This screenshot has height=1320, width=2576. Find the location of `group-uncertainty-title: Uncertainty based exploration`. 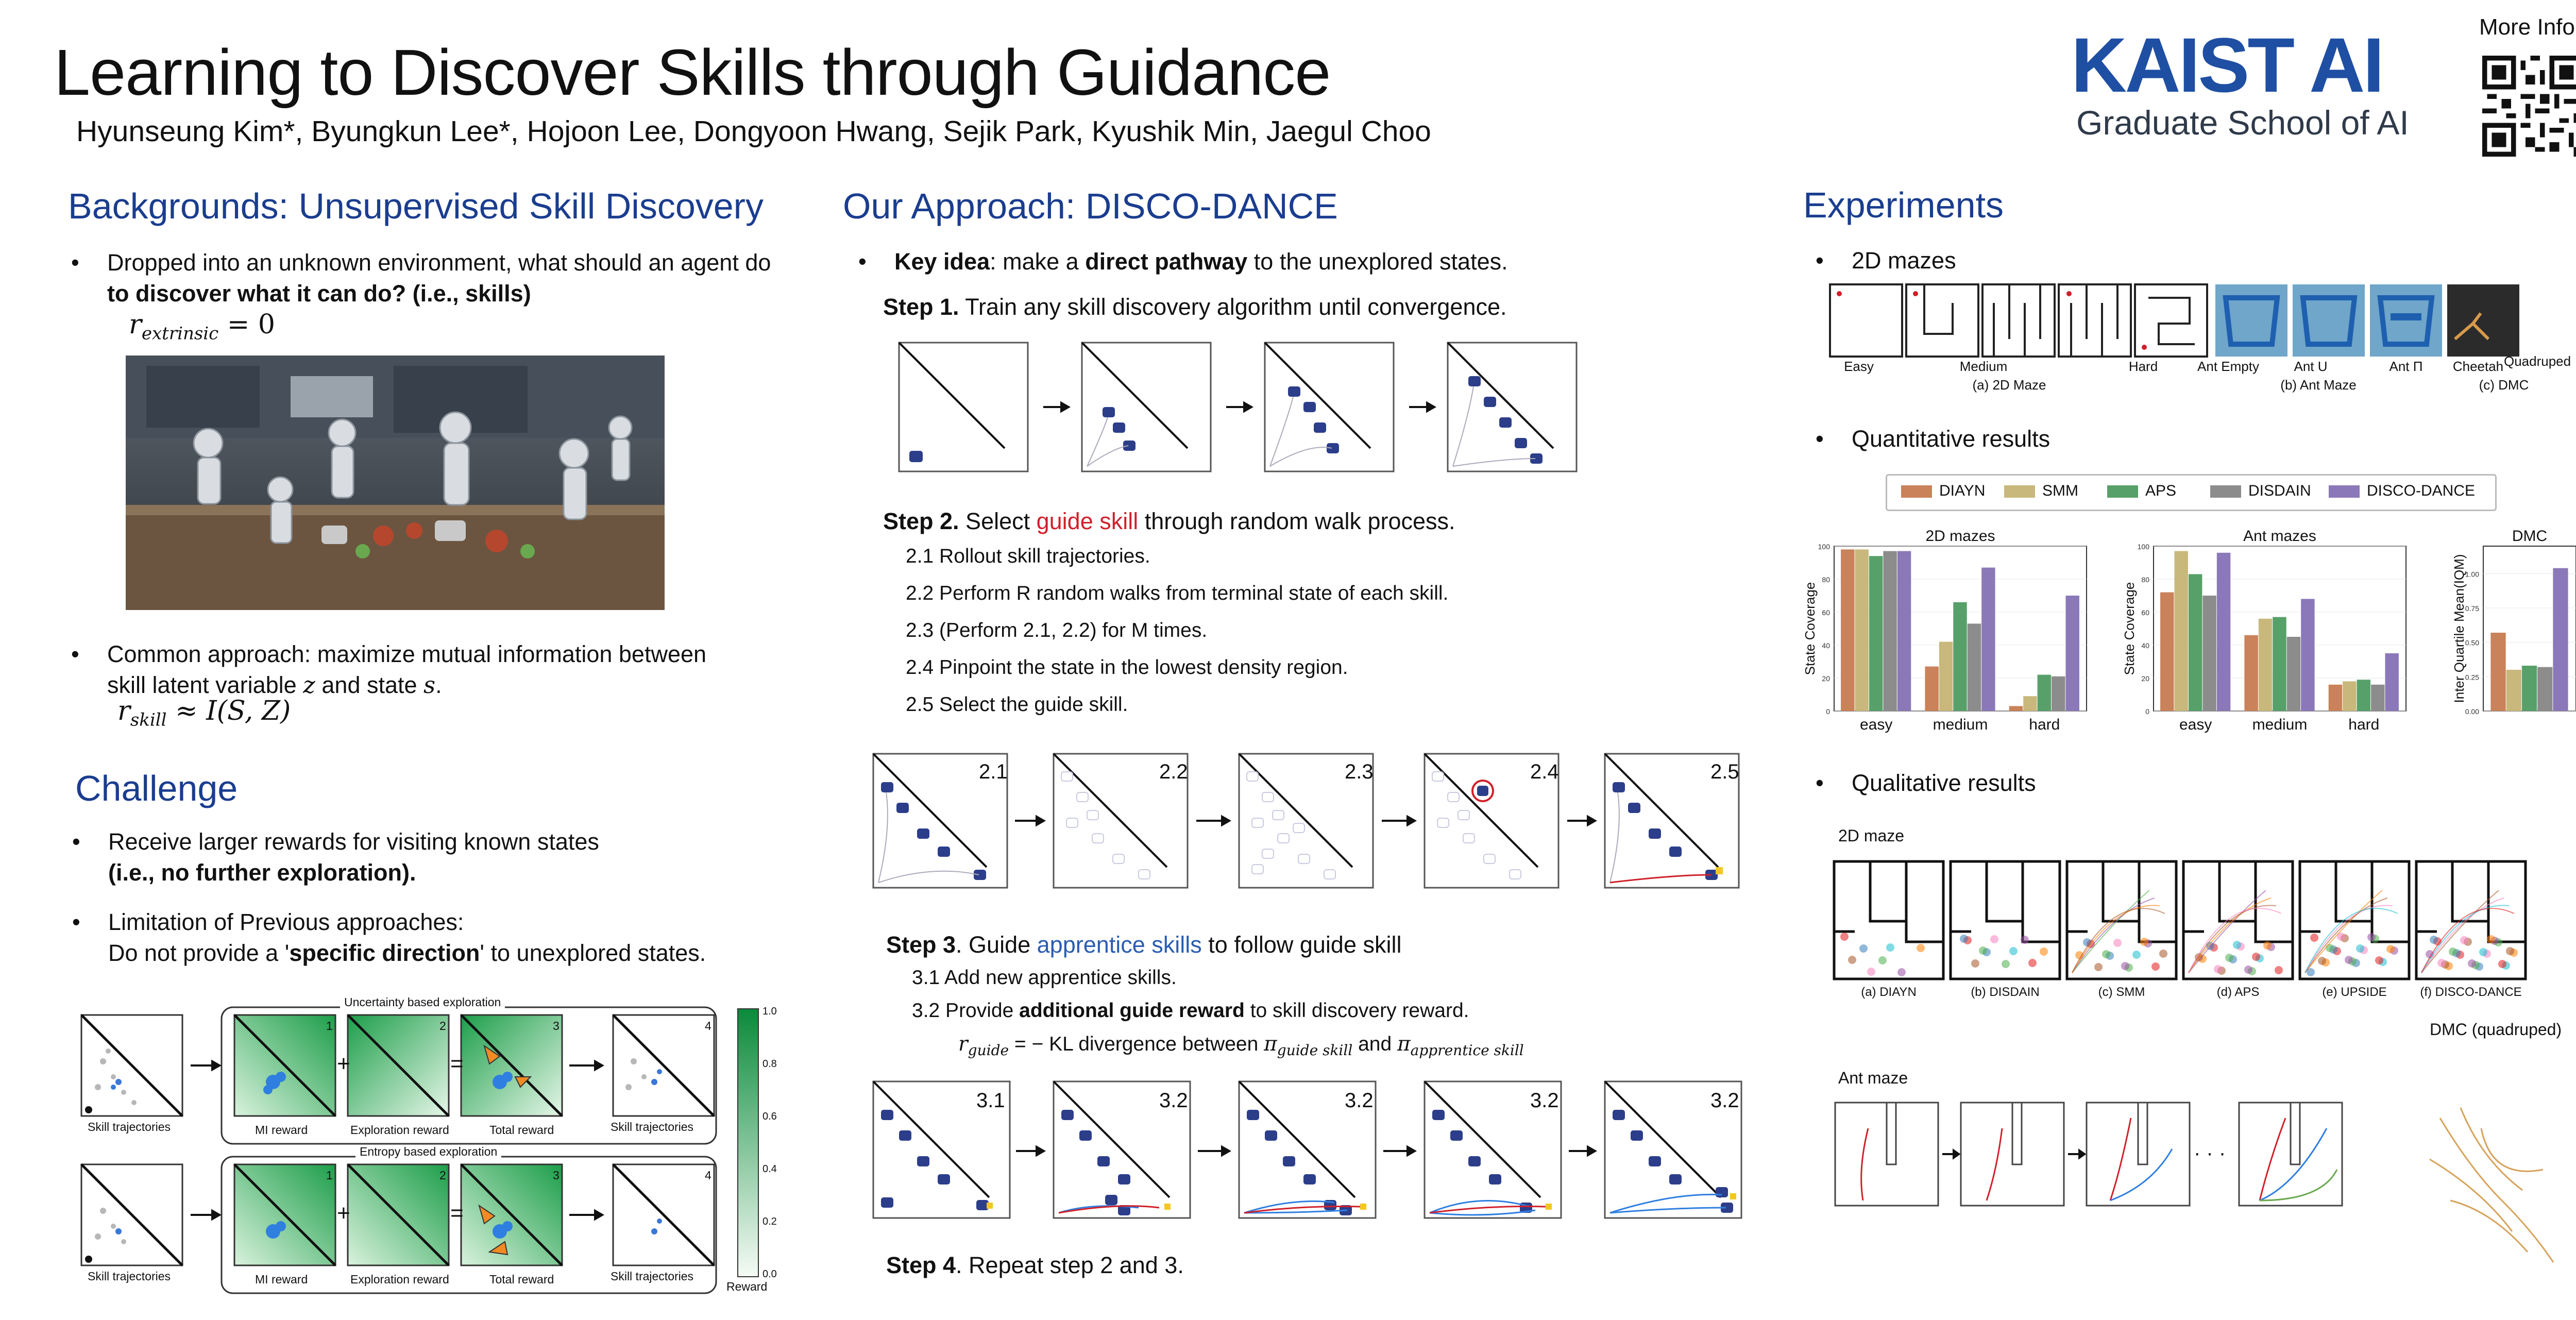

group-uncertainty-title: Uncertainty based exploration is located at coordinates (422, 1002).